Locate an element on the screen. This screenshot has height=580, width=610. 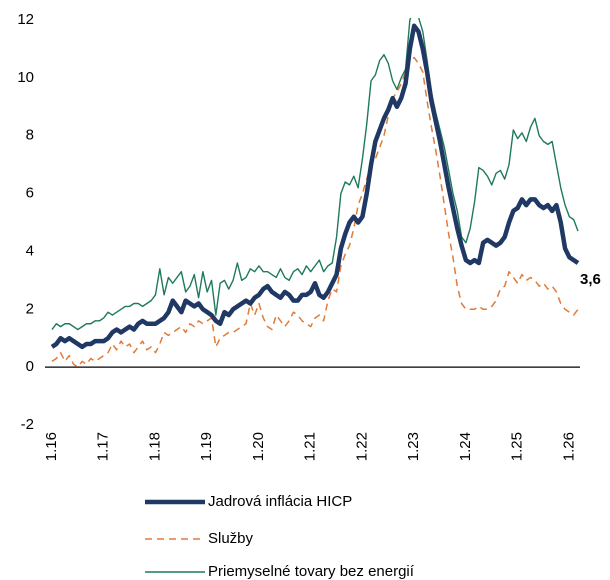
y-tick-label: 2 is located at coordinates (30, 308).